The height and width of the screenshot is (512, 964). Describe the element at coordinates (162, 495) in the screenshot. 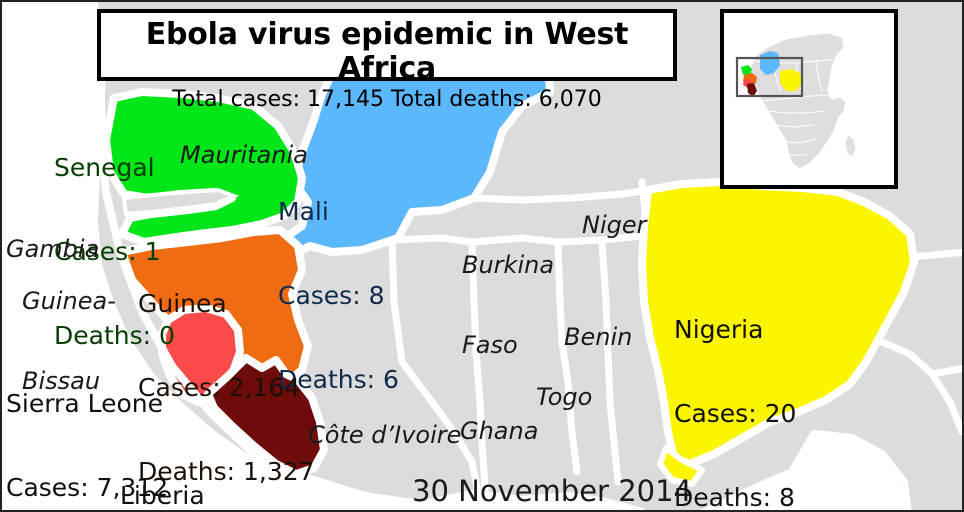

I see `label-liberia-name: Liberia` at that location.